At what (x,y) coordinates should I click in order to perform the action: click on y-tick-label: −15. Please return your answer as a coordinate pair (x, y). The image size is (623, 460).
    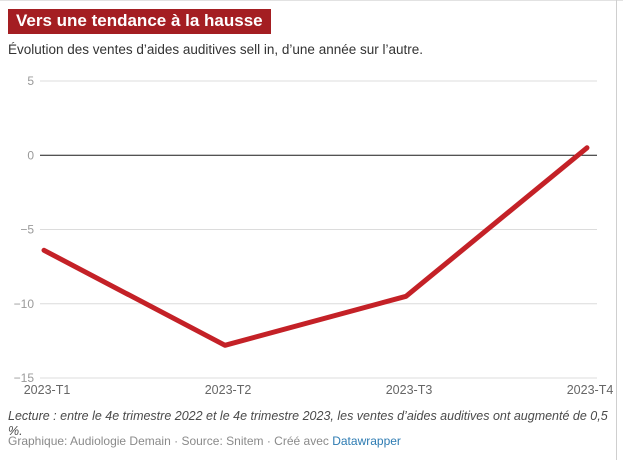
    Looking at the image, I should click on (24, 378).